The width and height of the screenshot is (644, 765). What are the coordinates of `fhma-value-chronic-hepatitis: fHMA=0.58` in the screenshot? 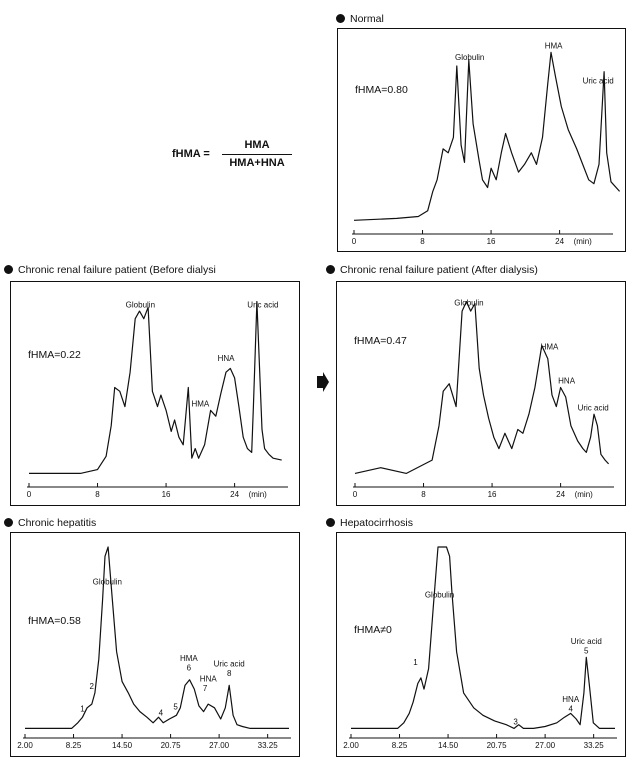 It's located at (54, 621).